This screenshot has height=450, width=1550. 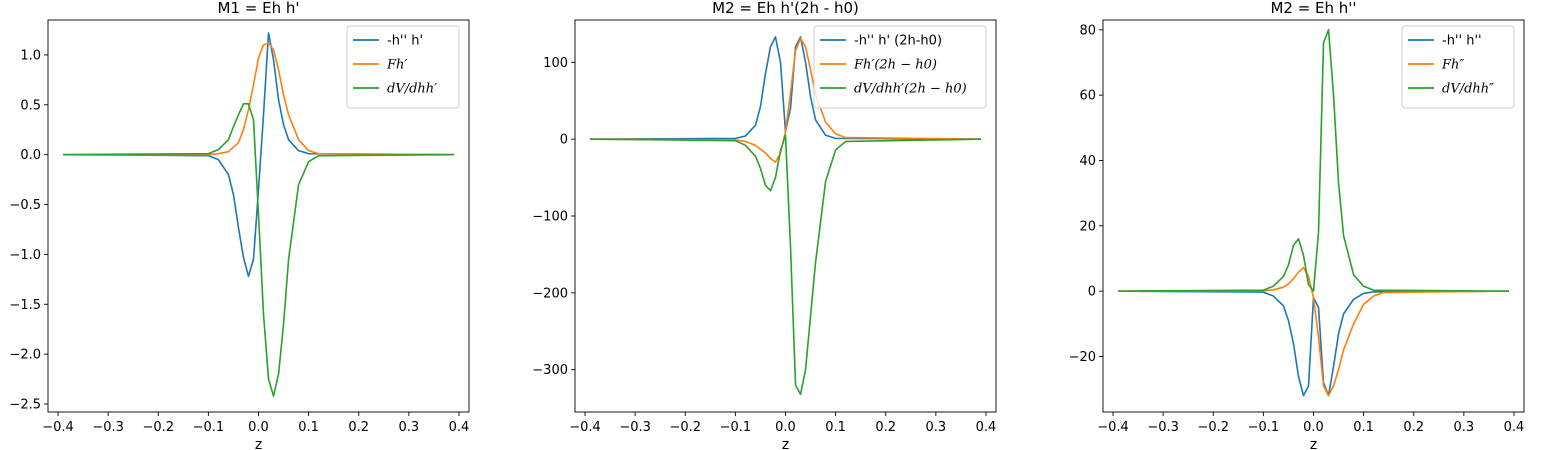 What do you see at coordinates (259, 8) in the screenshot?
I see `subplot-title: M1 = Eh h'` at bounding box center [259, 8].